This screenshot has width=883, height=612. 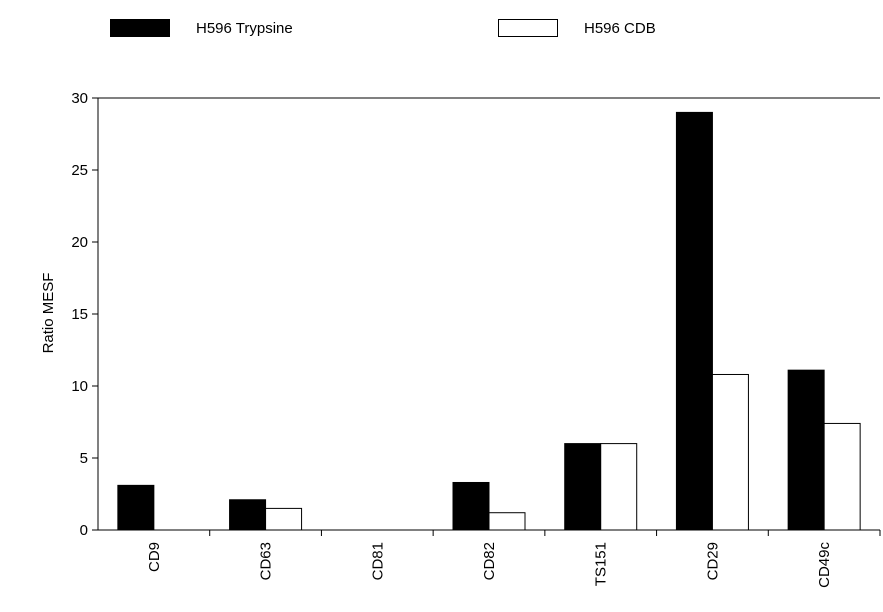 What do you see at coordinates (48, 313) in the screenshot?
I see `y-axis-label: Ratio MESF` at bounding box center [48, 313].